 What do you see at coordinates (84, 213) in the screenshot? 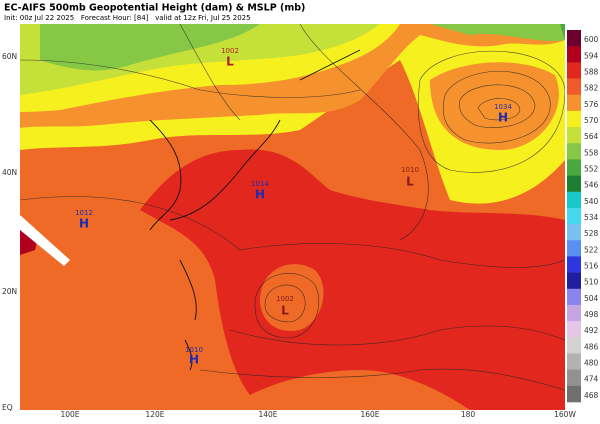
I see `center-pressure: 1012` at bounding box center [84, 213].